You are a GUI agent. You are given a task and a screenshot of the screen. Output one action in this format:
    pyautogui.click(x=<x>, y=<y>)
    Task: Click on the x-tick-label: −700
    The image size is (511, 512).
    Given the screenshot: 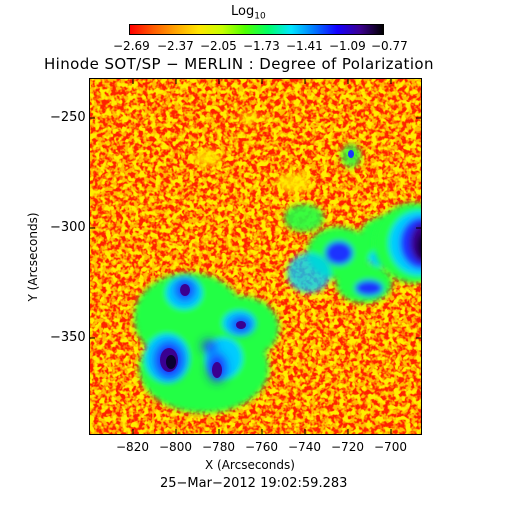 What is the action you would take?
    pyautogui.click(x=390, y=447)
    